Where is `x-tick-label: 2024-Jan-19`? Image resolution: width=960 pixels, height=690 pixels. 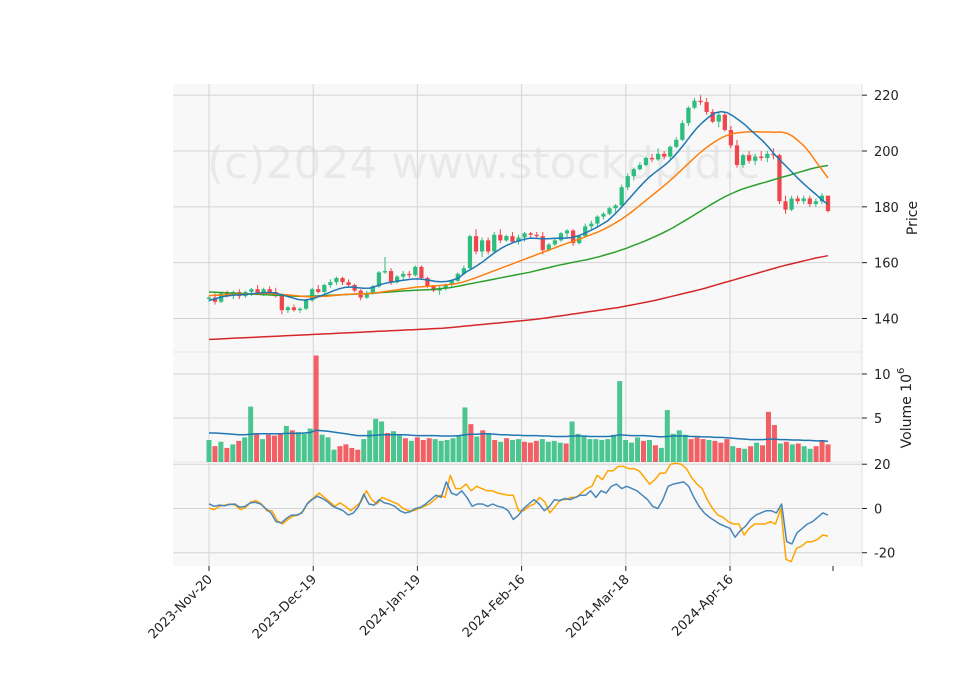 x-tick-label: 2024-Jan-19 is located at coordinates (390, 605).